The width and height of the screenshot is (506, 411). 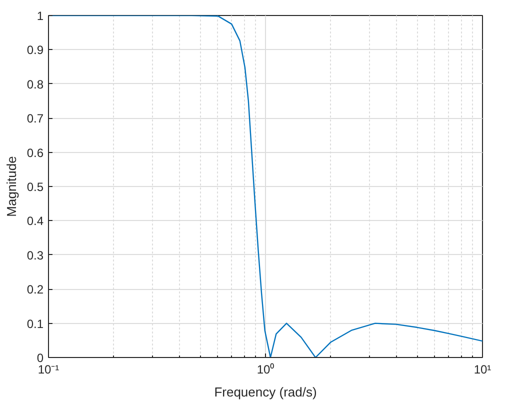 What do you see at coordinates (40, 358) in the screenshot?
I see `y-tick-label: 0` at bounding box center [40, 358].